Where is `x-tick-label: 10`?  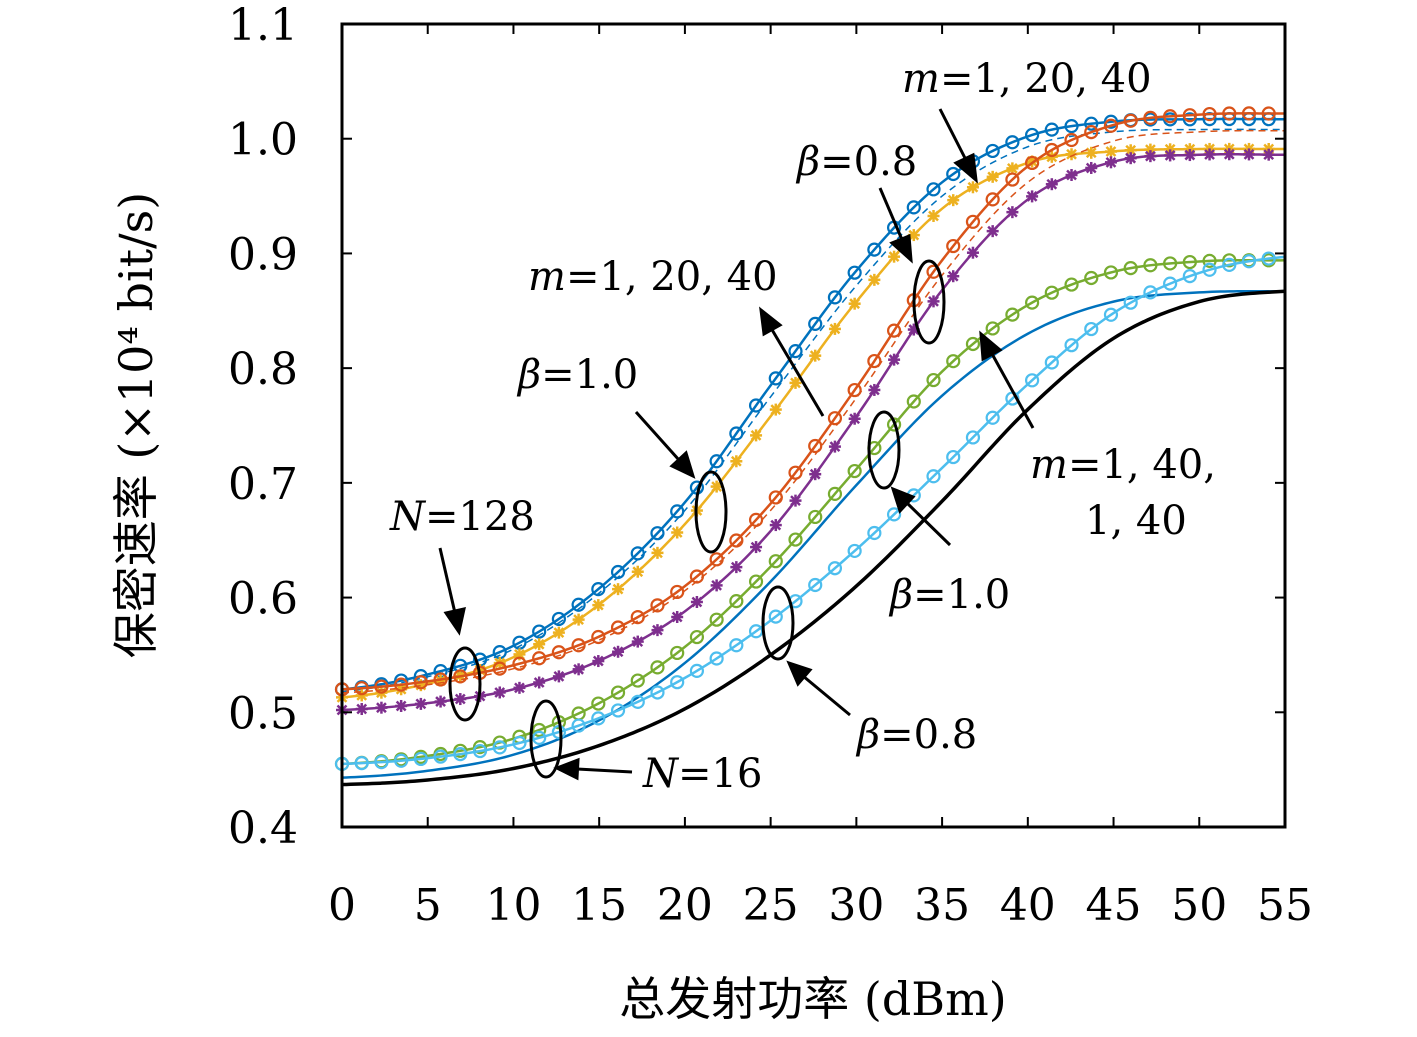 x-tick-label: 10 is located at coordinates (513, 905).